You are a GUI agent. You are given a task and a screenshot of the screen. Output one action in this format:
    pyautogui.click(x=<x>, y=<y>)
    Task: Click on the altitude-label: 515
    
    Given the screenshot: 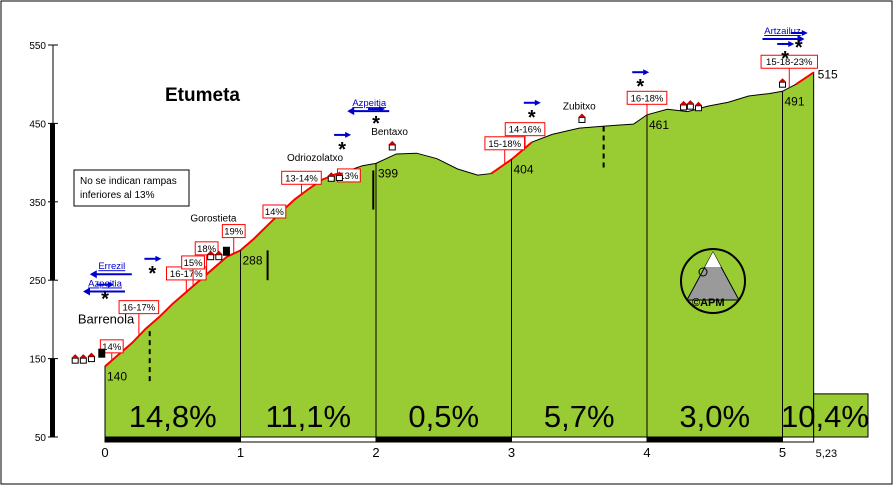 What is the action you would take?
    pyautogui.click(x=828, y=74)
    